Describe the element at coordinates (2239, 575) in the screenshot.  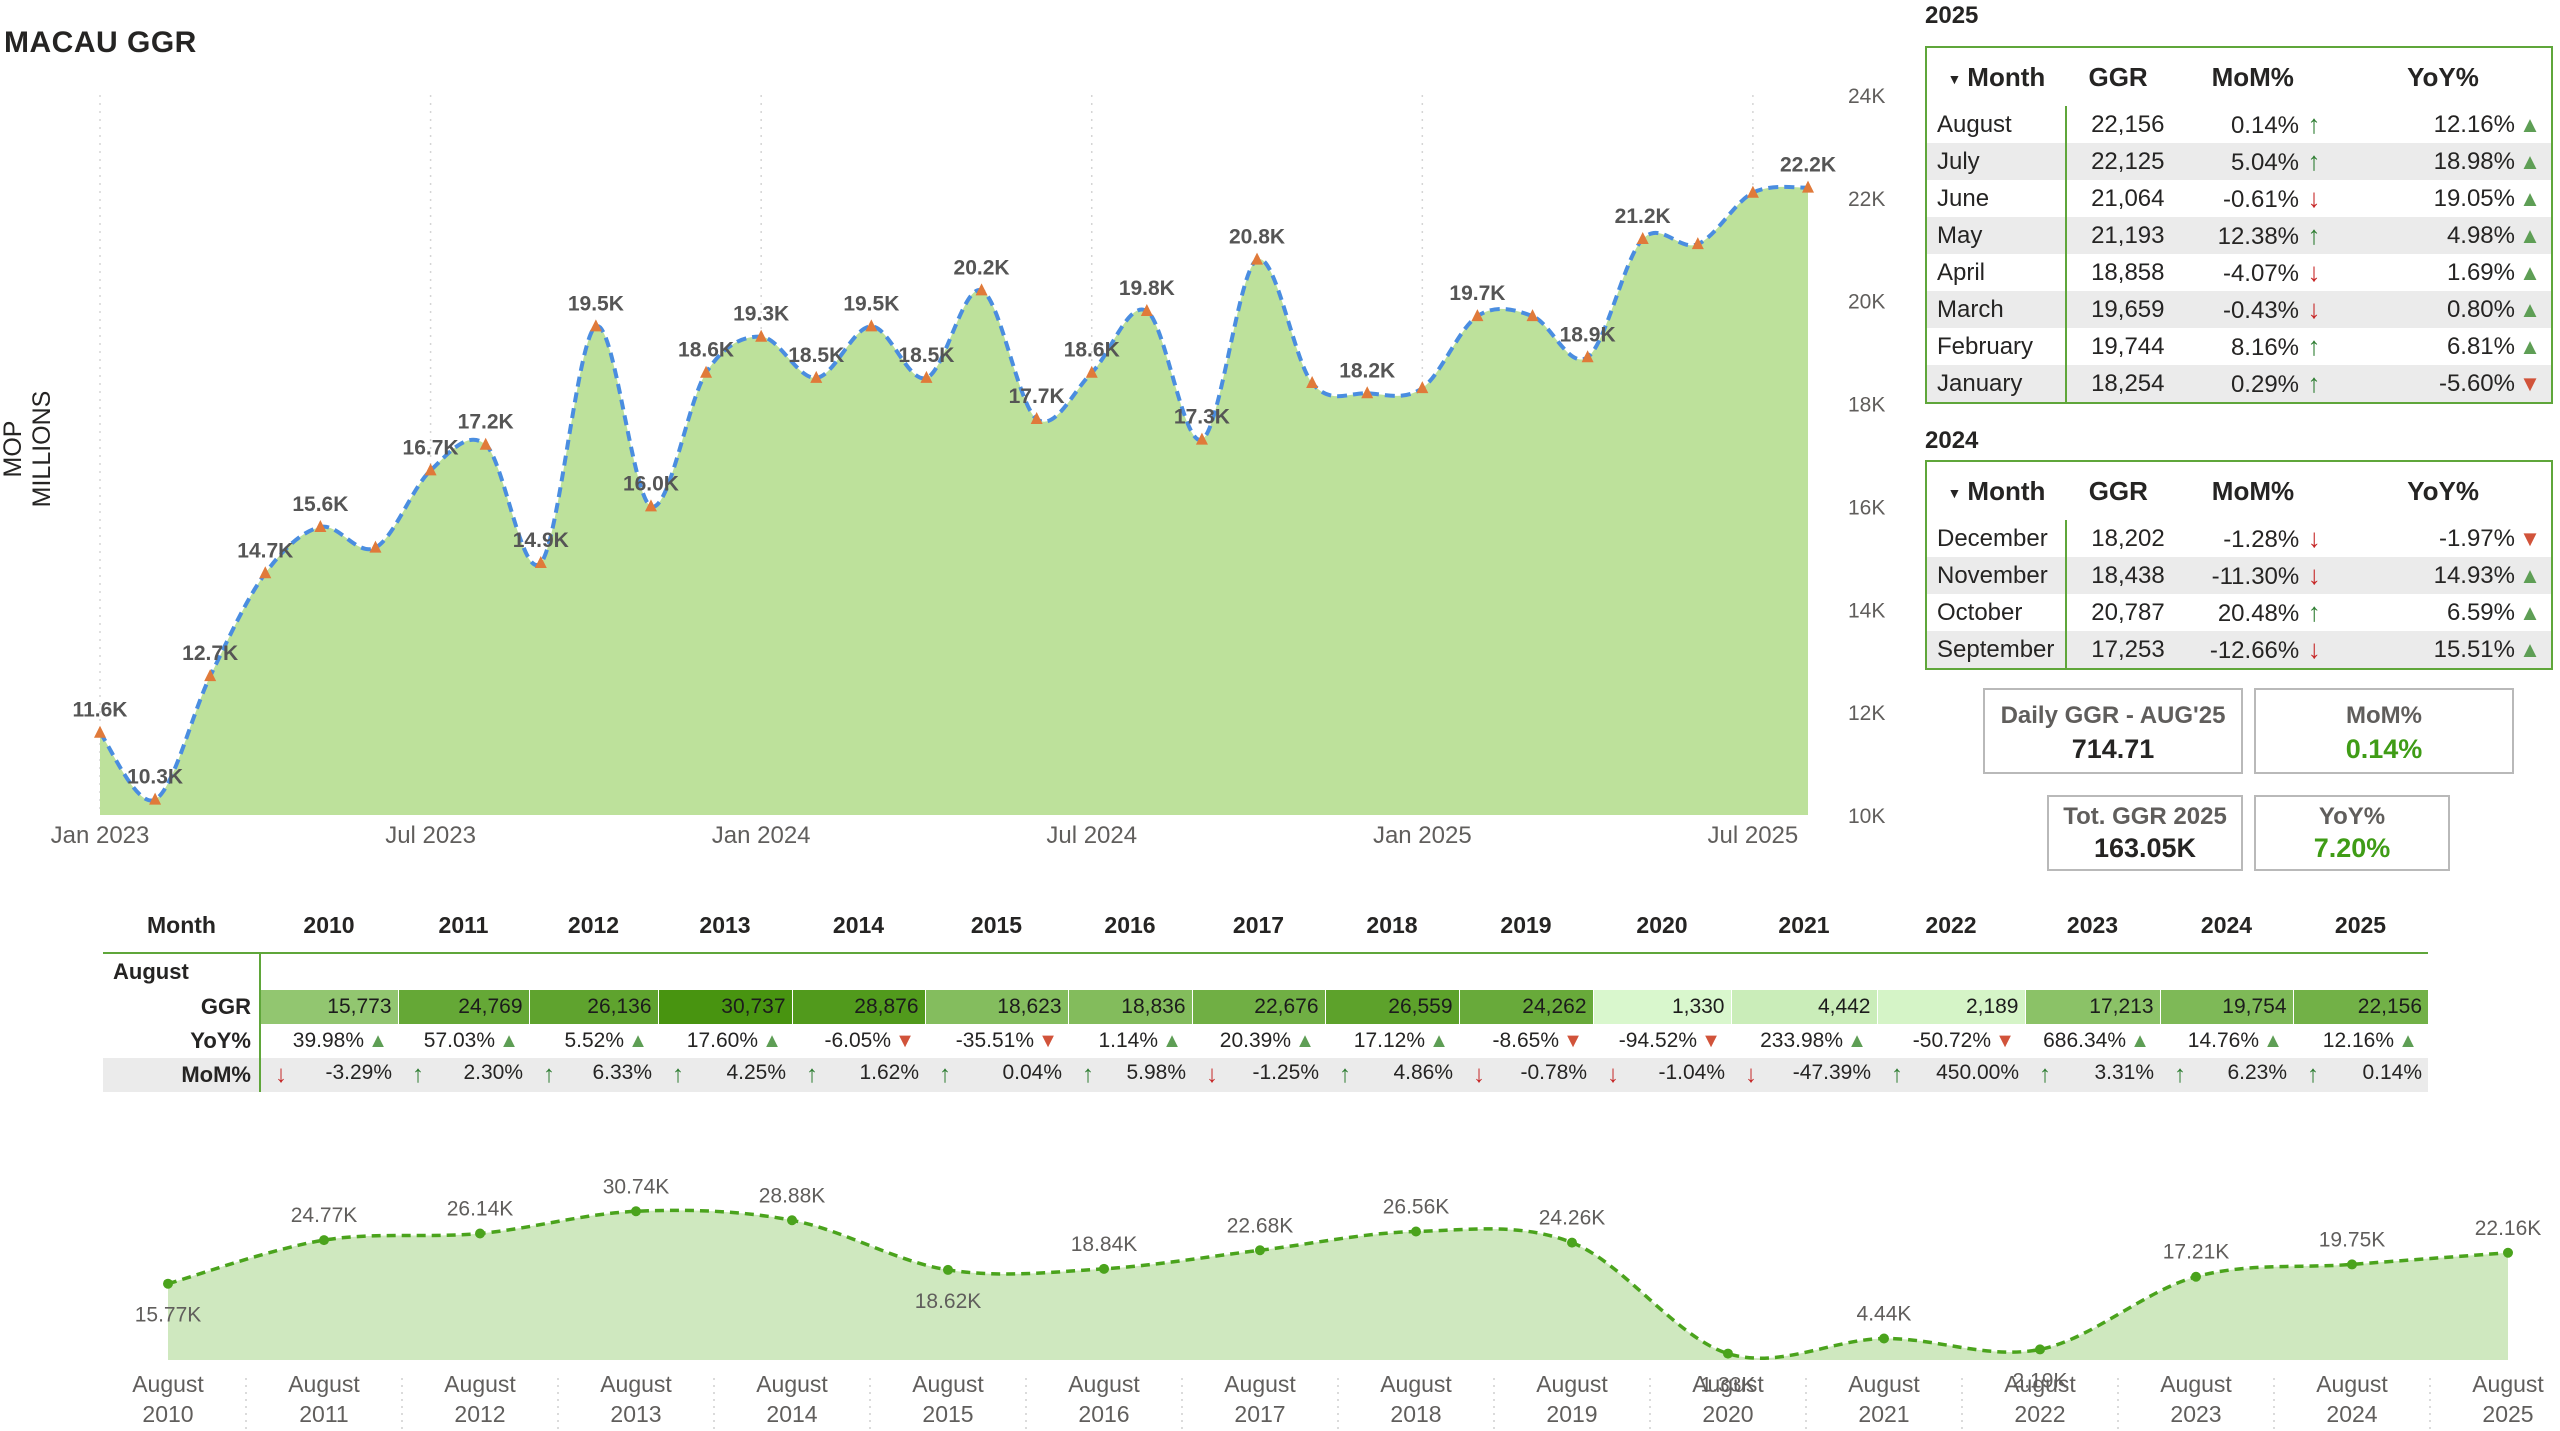
I see `table-row: November 18,438 -11.30% ↓ 14.93% ▲` at that location.